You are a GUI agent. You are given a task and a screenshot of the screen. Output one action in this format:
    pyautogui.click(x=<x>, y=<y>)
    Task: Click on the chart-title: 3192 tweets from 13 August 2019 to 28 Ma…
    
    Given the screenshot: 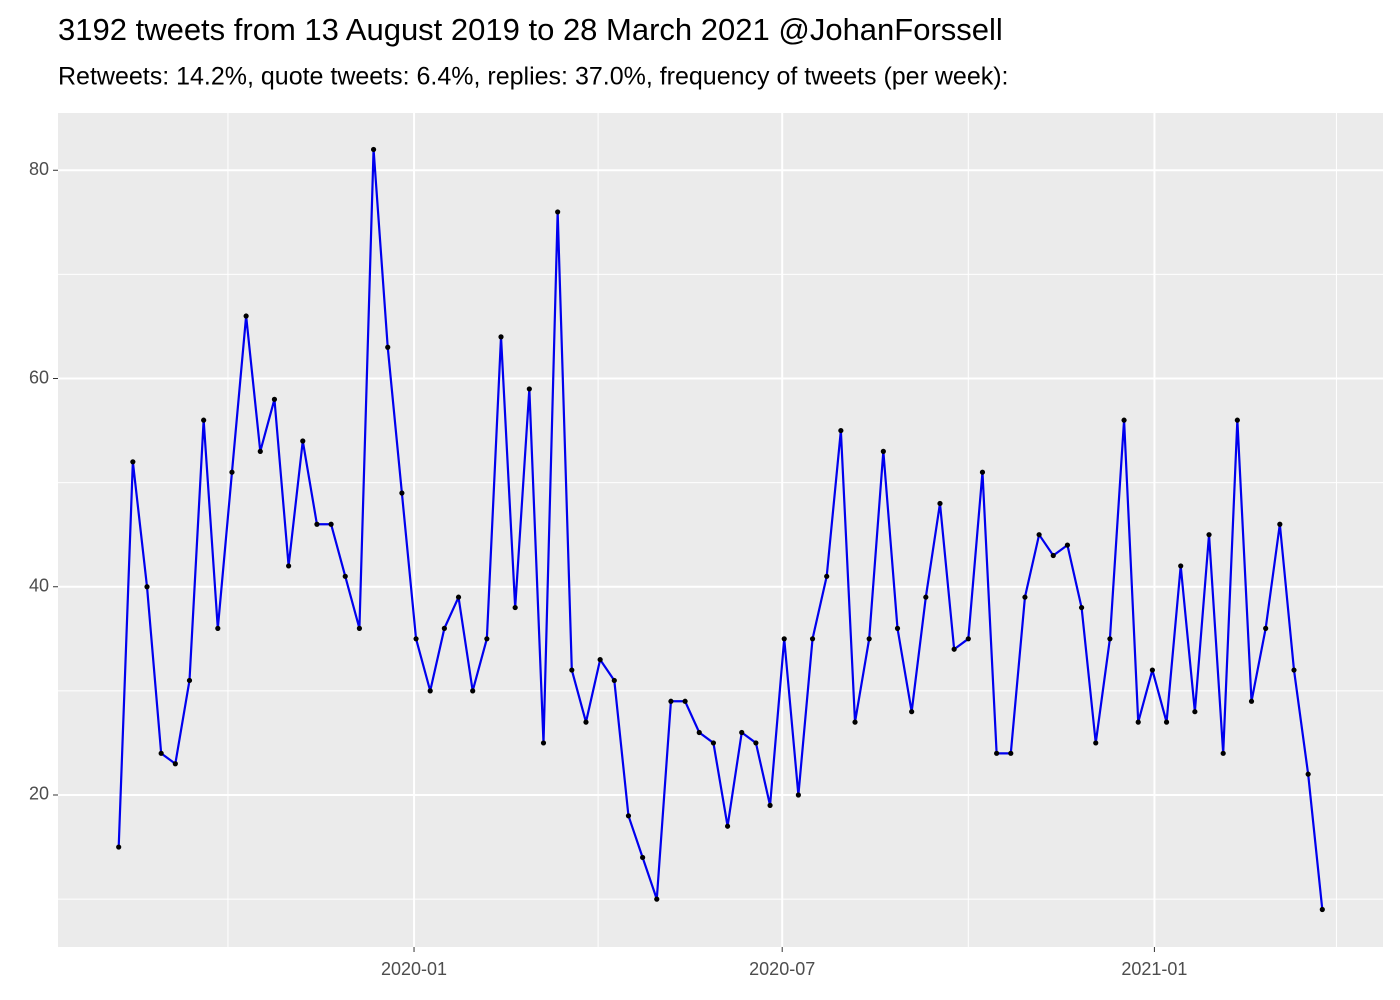 What is the action you would take?
    pyautogui.click(x=530, y=29)
    